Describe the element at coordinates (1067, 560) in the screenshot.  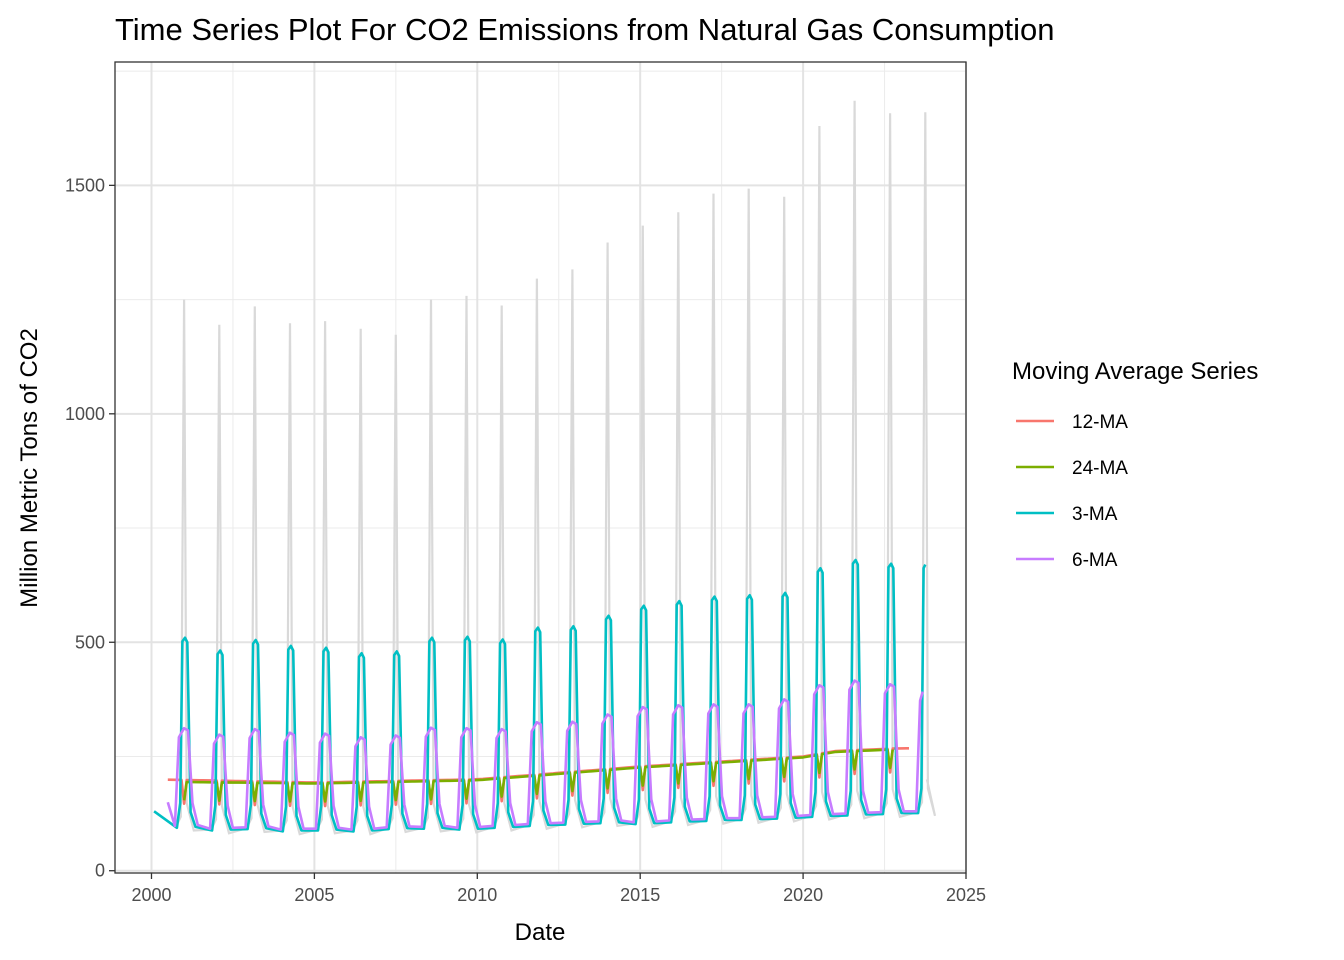
I see `legend-item-6-ma: 6-MA` at that location.